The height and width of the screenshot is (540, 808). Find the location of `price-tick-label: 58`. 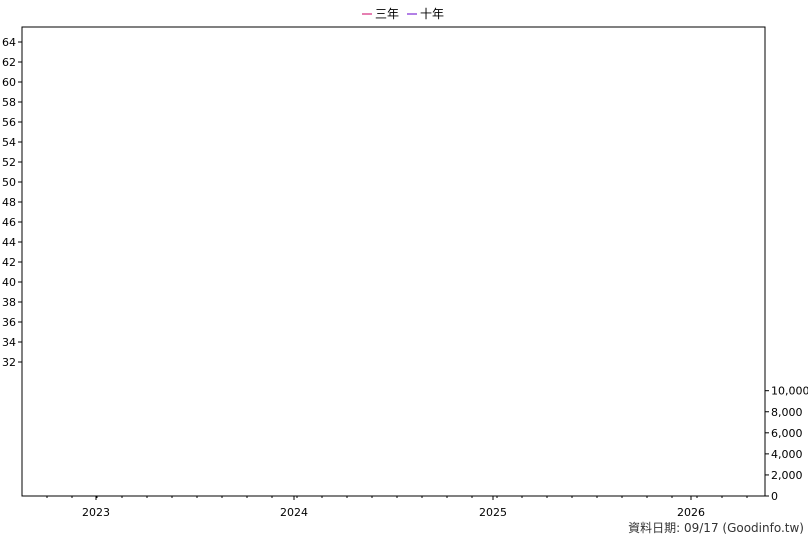

price-tick-label: 58 is located at coordinates (9, 102).